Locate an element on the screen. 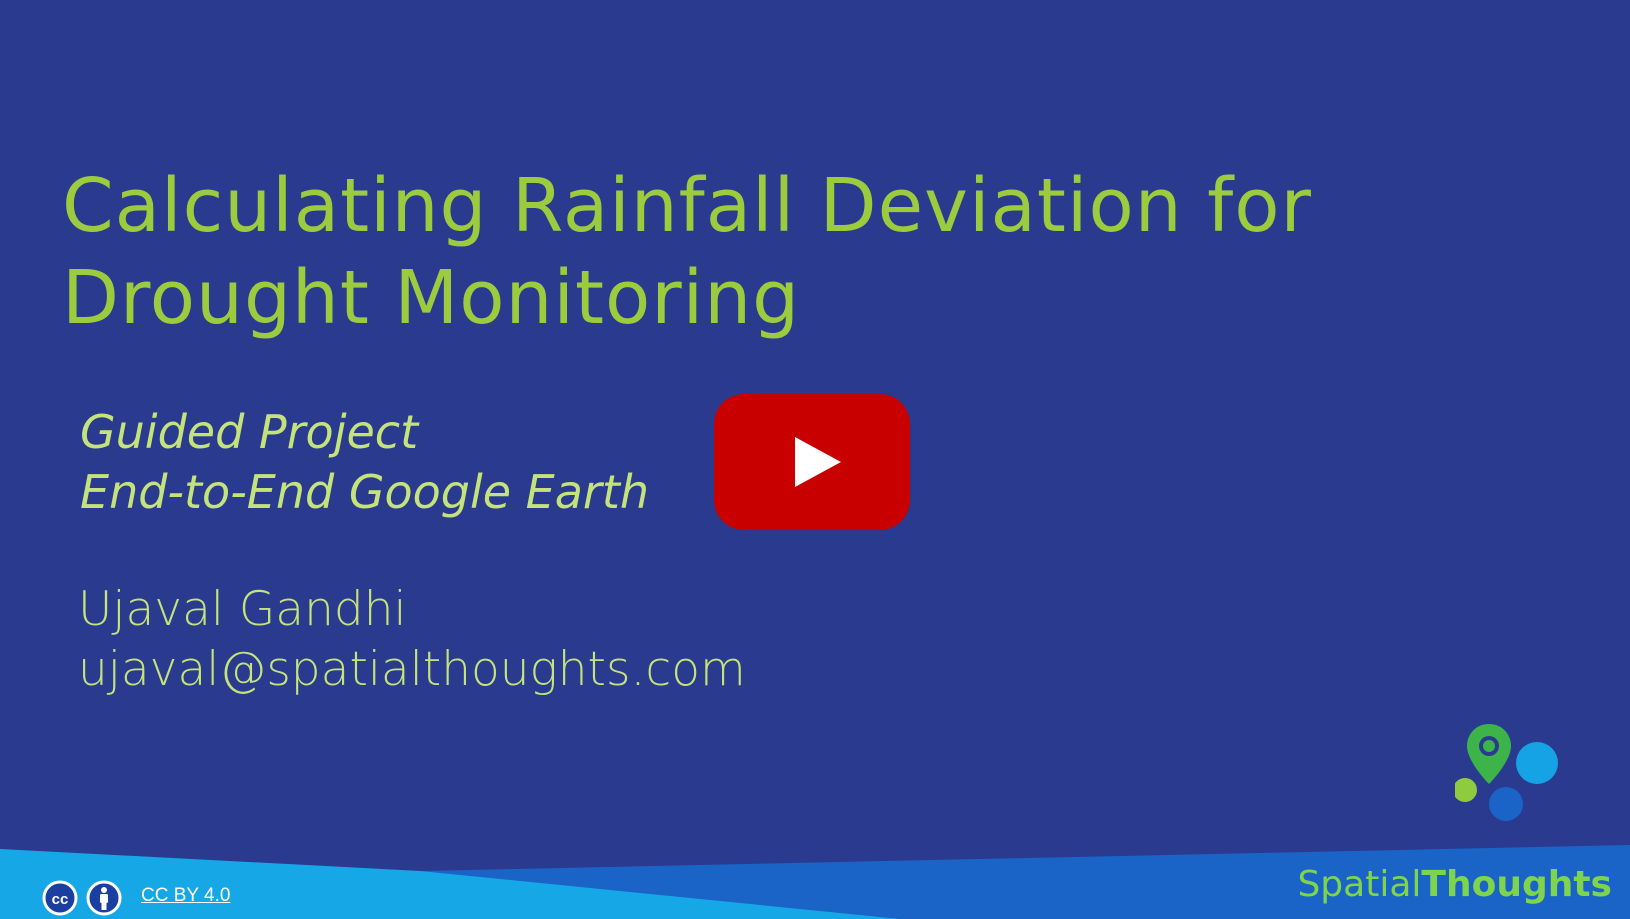  footer-wave is located at coordinates (815, 882).